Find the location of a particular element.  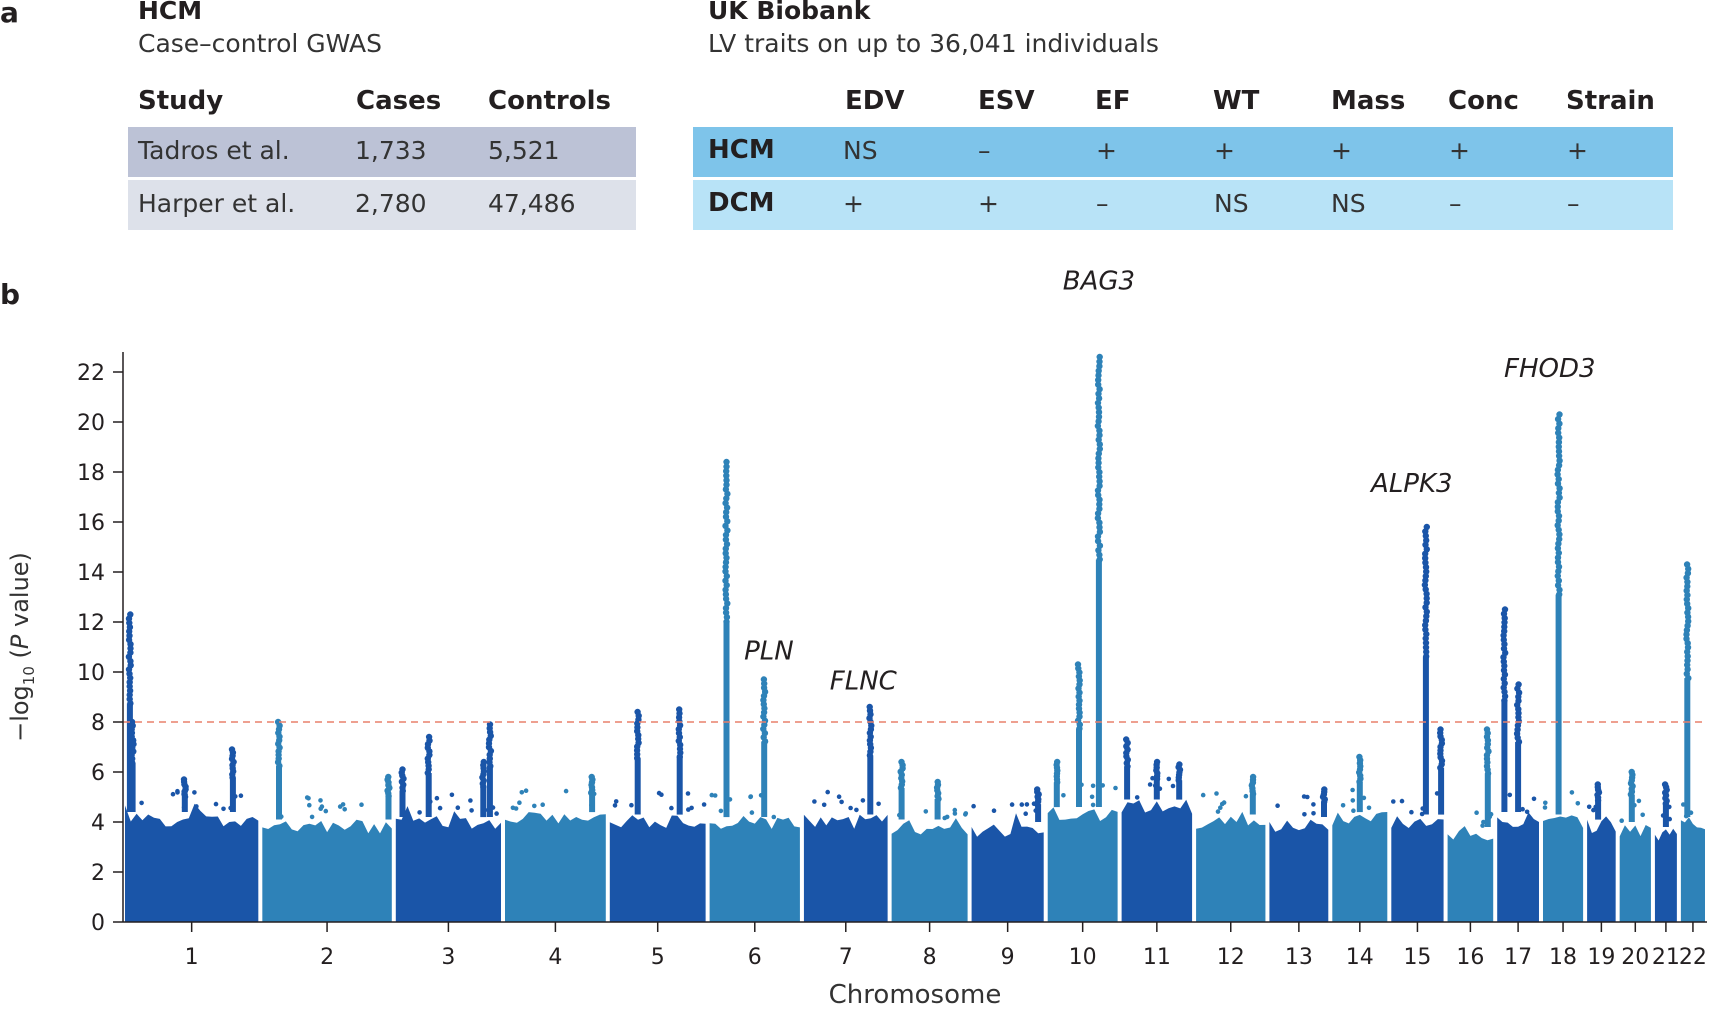

x-tick-label: 12 is located at coordinates (1231, 957).